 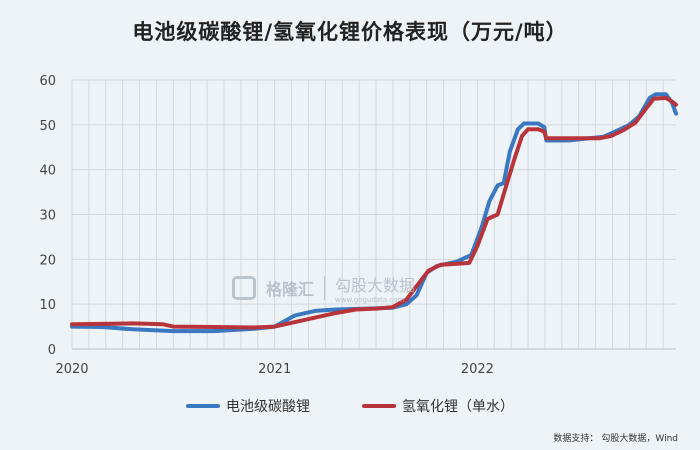 I want to click on legend-swatch-lithium-carbonate, so click(x=203, y=406).